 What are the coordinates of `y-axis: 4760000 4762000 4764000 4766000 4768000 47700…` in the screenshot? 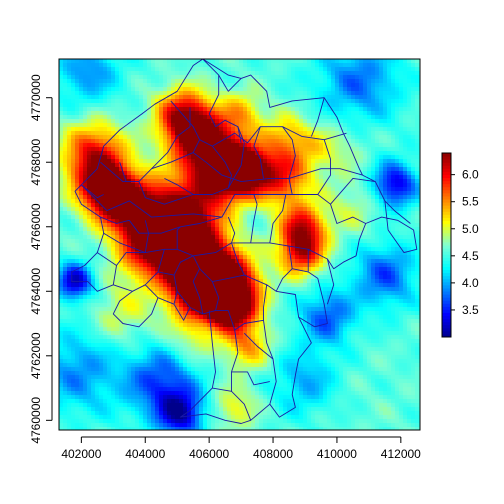 It's located at (41, 259).